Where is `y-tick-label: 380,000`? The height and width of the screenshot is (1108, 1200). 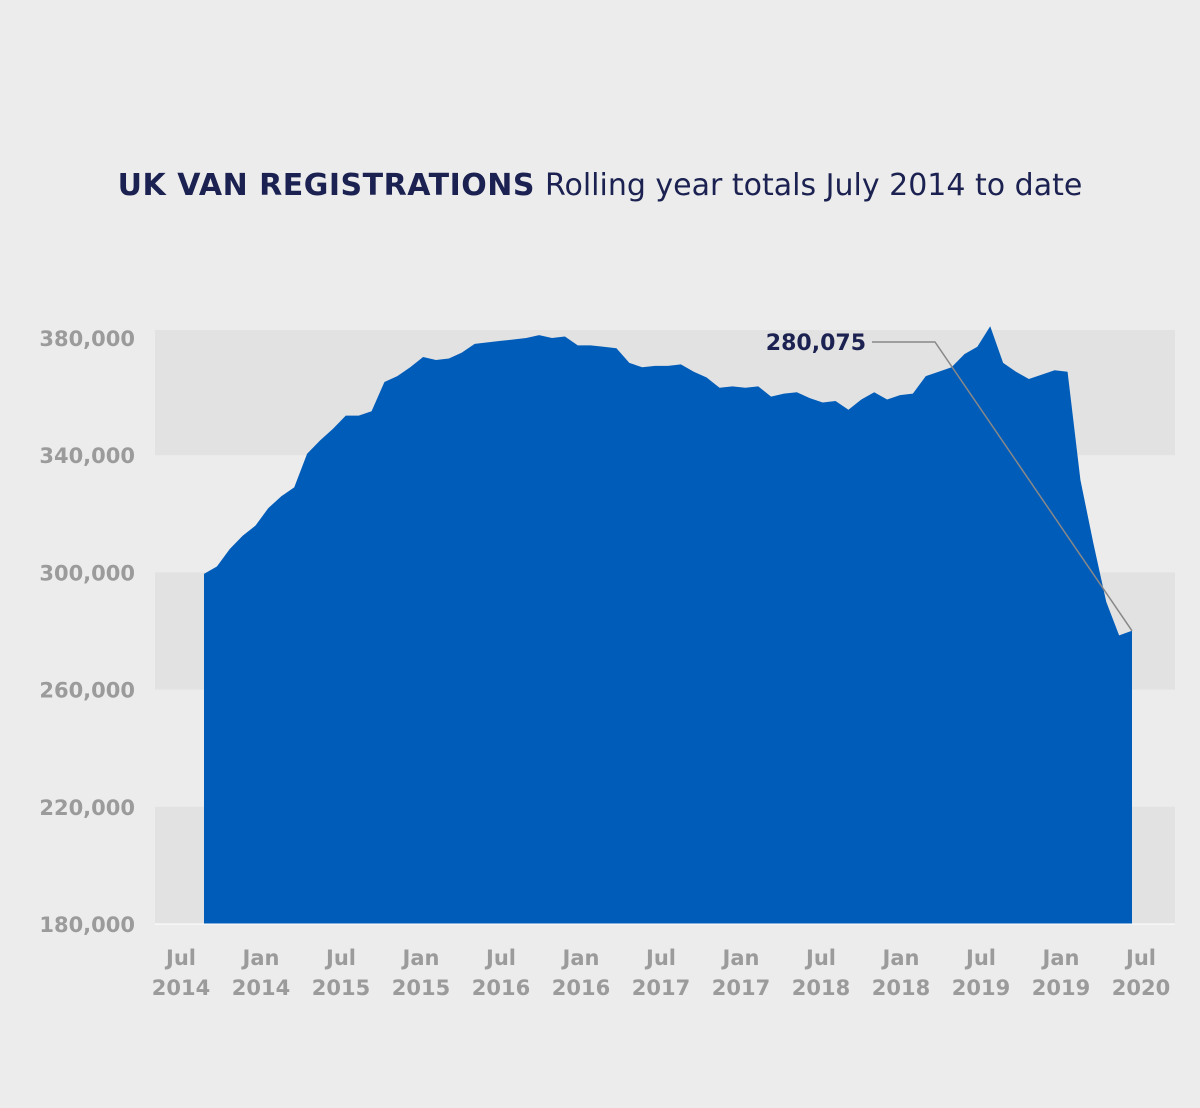 y-tick-label: 380,000 is located at coordinates (87, 339).